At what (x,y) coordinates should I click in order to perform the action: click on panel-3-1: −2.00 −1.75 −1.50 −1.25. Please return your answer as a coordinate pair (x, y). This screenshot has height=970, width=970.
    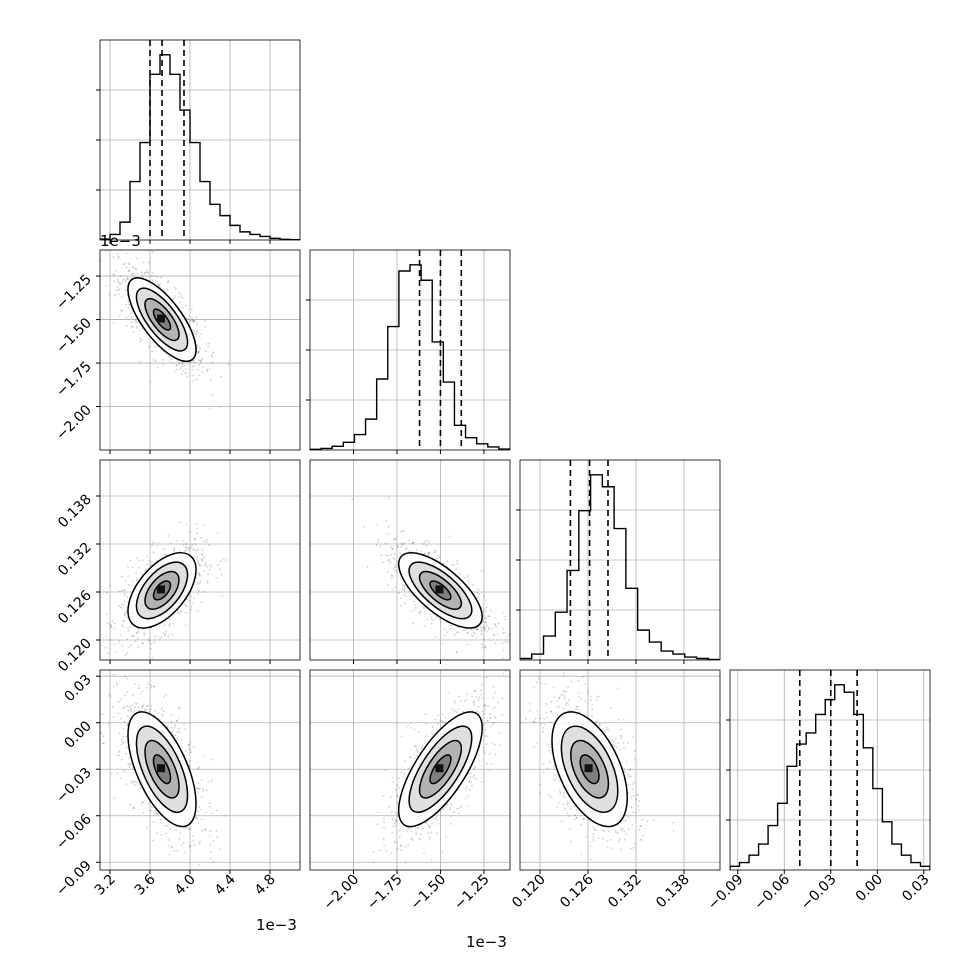
    Looking at the image, I should click on (410, 791).